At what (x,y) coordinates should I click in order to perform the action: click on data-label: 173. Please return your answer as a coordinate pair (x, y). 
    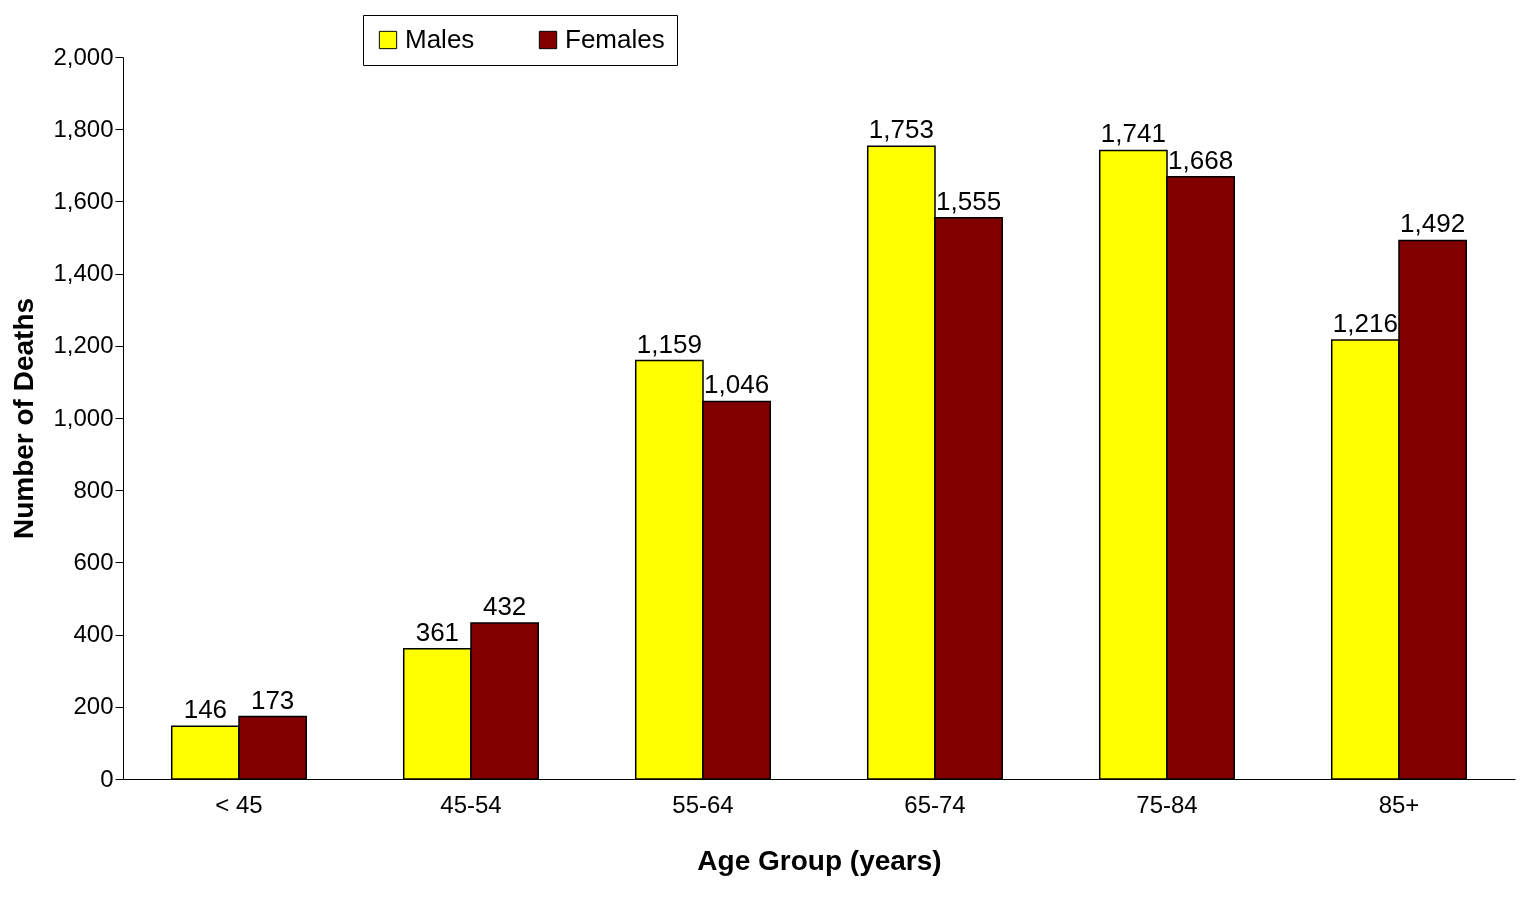
    Looking at the image, I should click on (272, 699).